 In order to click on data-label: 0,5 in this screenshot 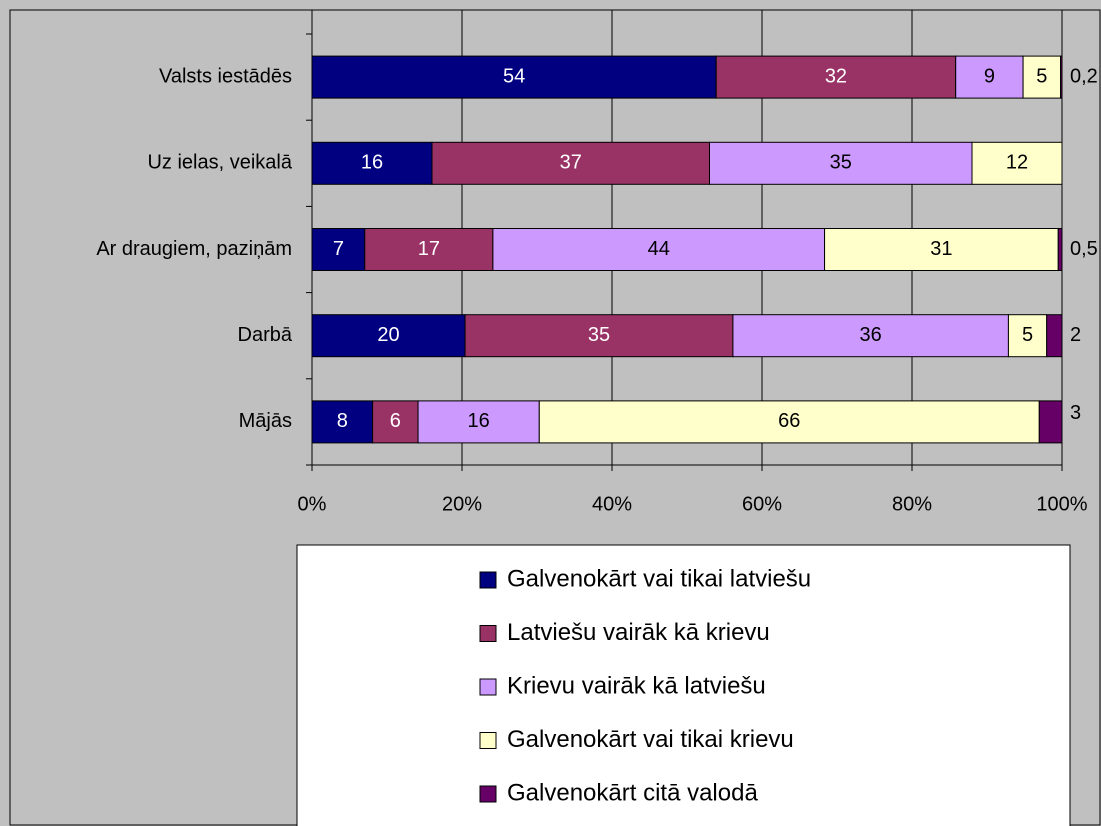, I will do `click(1084, 249)`.